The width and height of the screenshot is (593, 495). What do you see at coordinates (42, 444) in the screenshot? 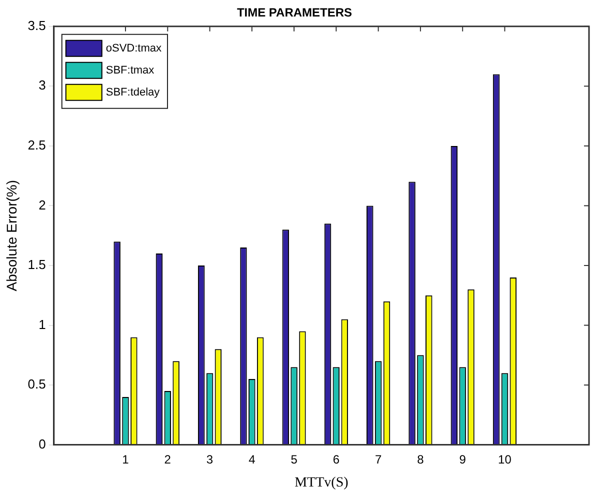
I see `y-tick-label: 0` at bounding box center [42, 444].